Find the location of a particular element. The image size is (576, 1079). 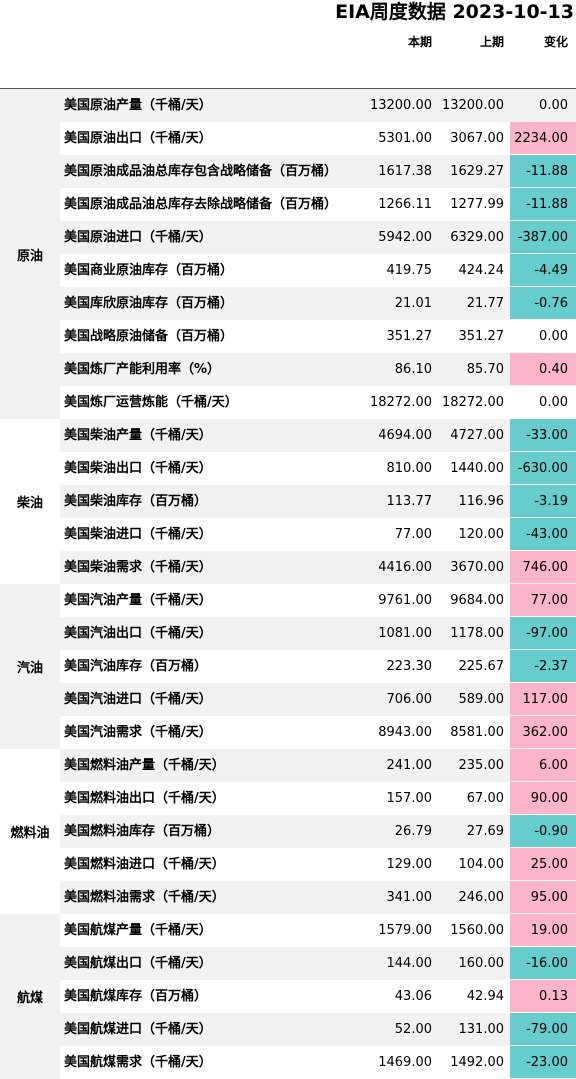

table-row: 美国燃料油产量（千桶/天） 241.00 235.00 6.00 is located at coordinates (318, 765).